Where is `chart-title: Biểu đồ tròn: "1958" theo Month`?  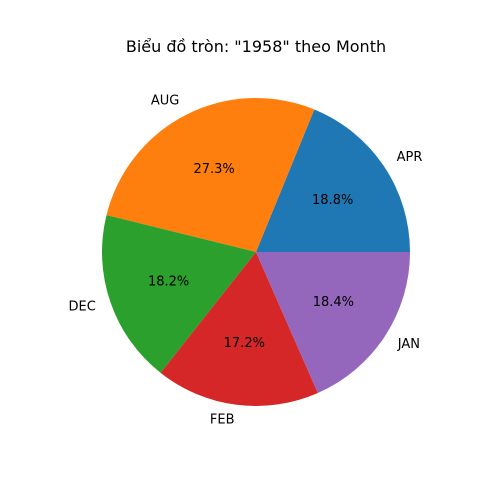
chart-title: Biểu đồ tròn: "1958" theo Month is located at coordinates (256, 46).